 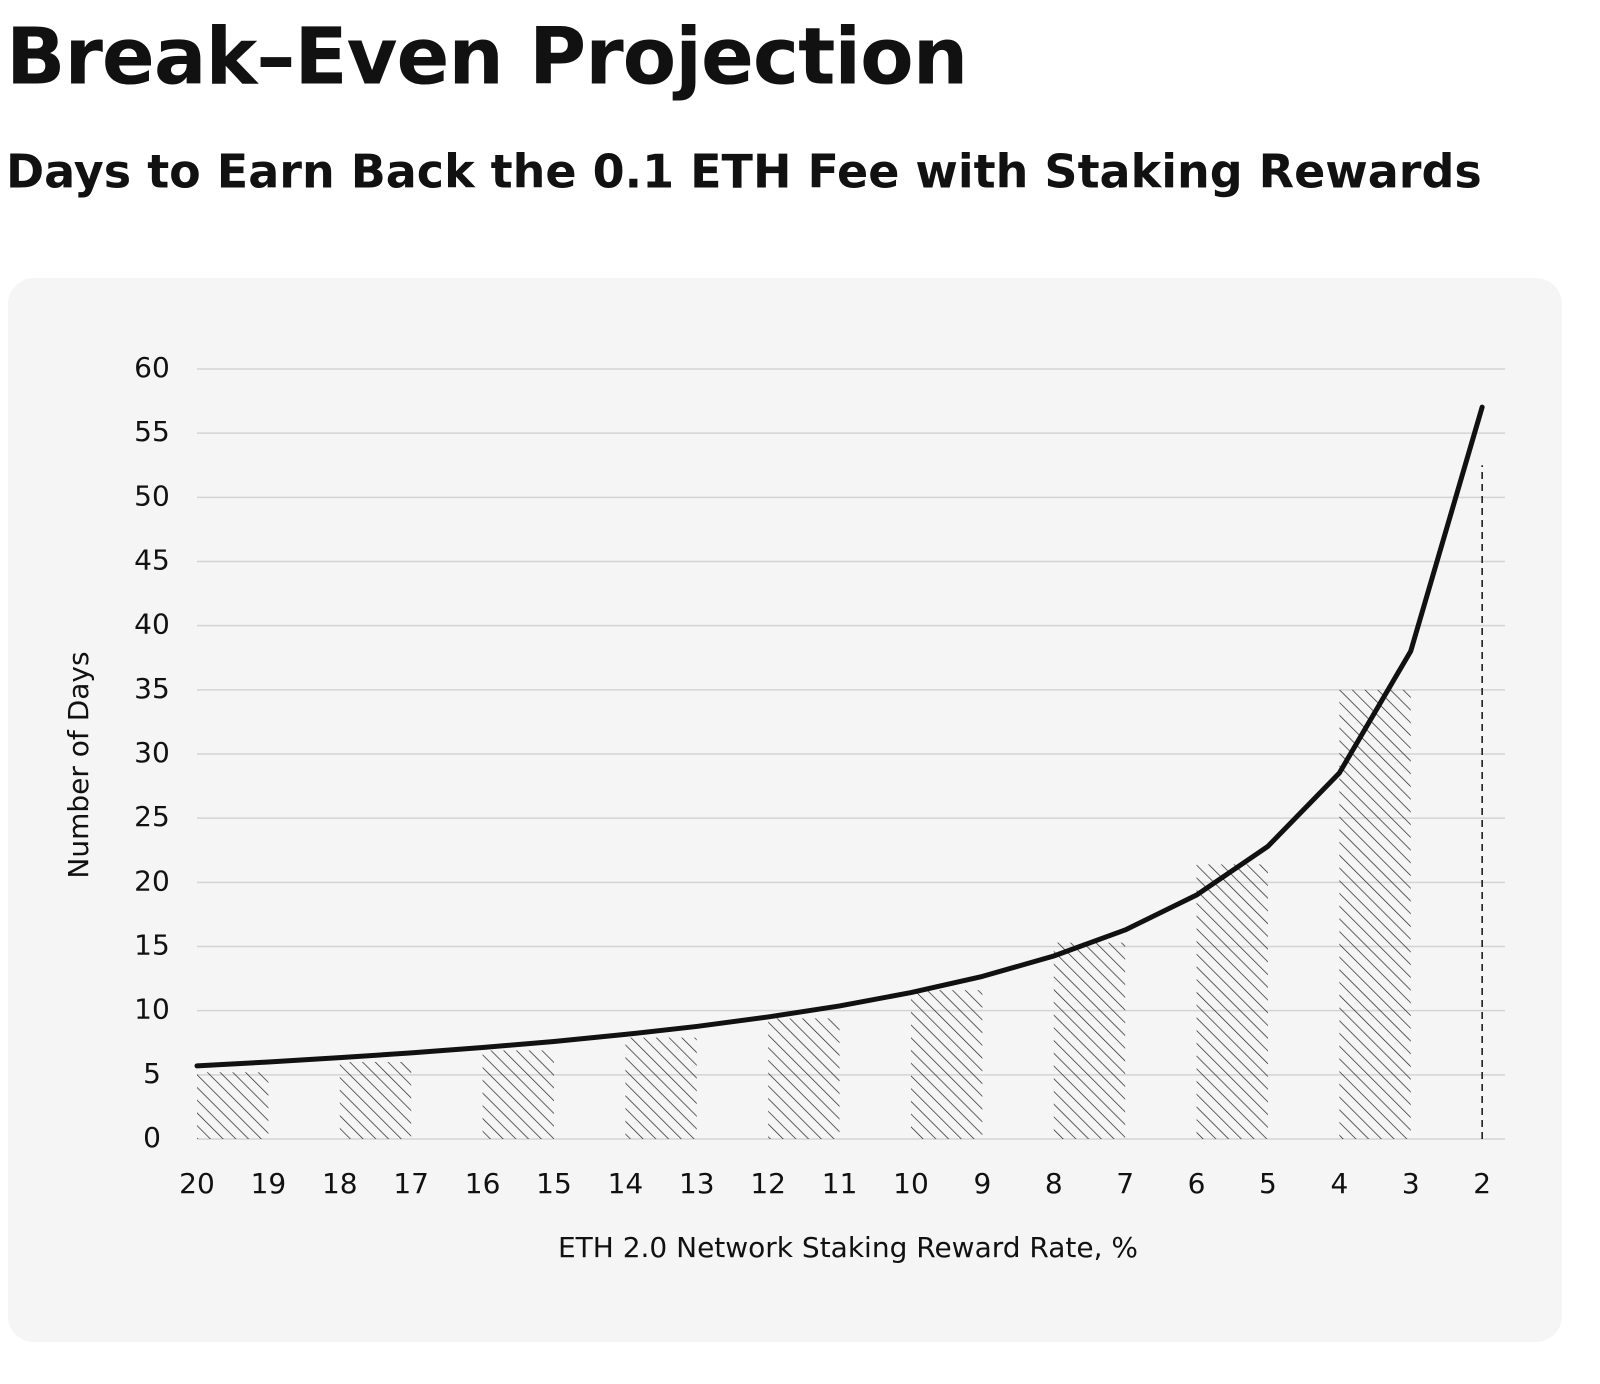 What do you see at coordinates (197, 1183) in the screenshot?
I see `x-tick-label: 20` at bounding box center [197, 1183].